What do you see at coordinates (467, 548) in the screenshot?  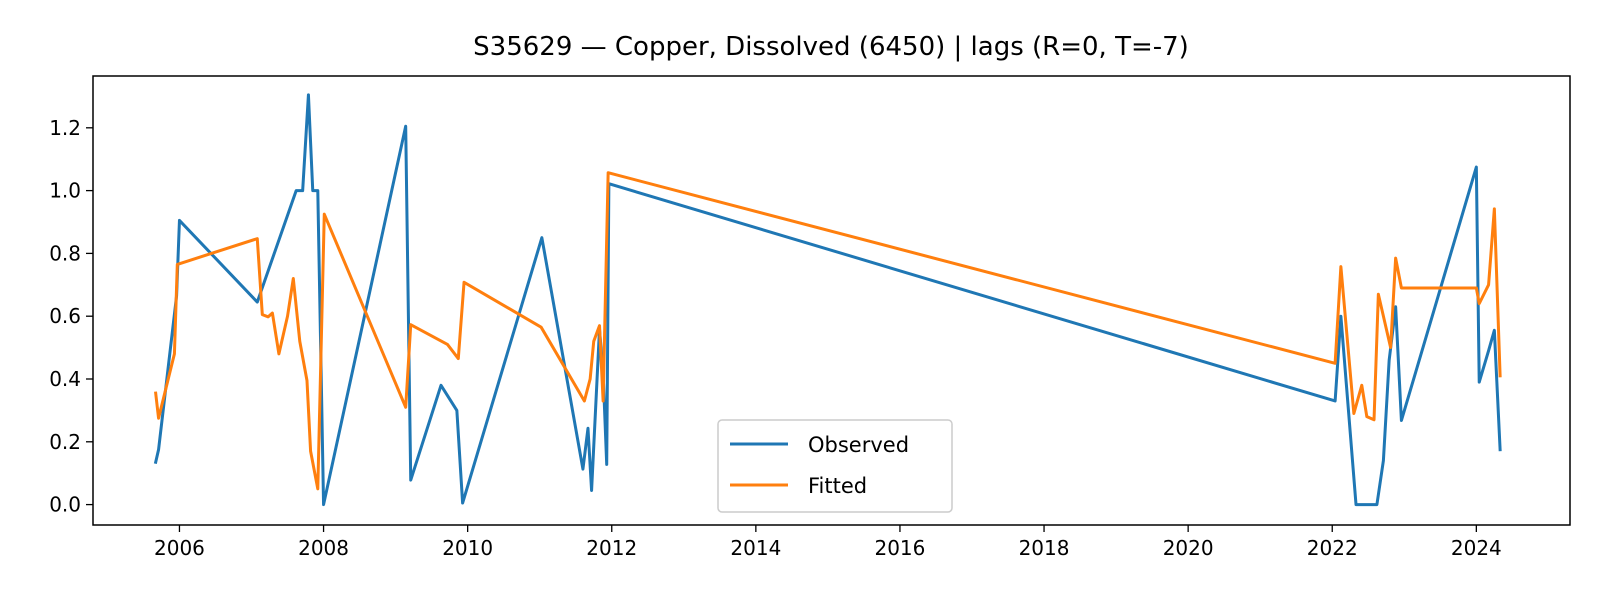 I see `x-tick-label: 2010` at bounding box center [467, 548].